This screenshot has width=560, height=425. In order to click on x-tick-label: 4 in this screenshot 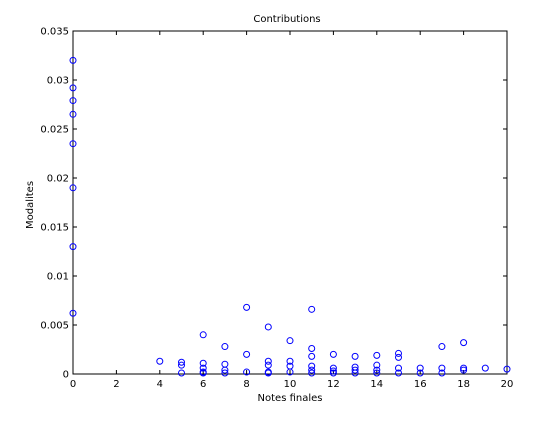, I will do `click(160, 384)`.